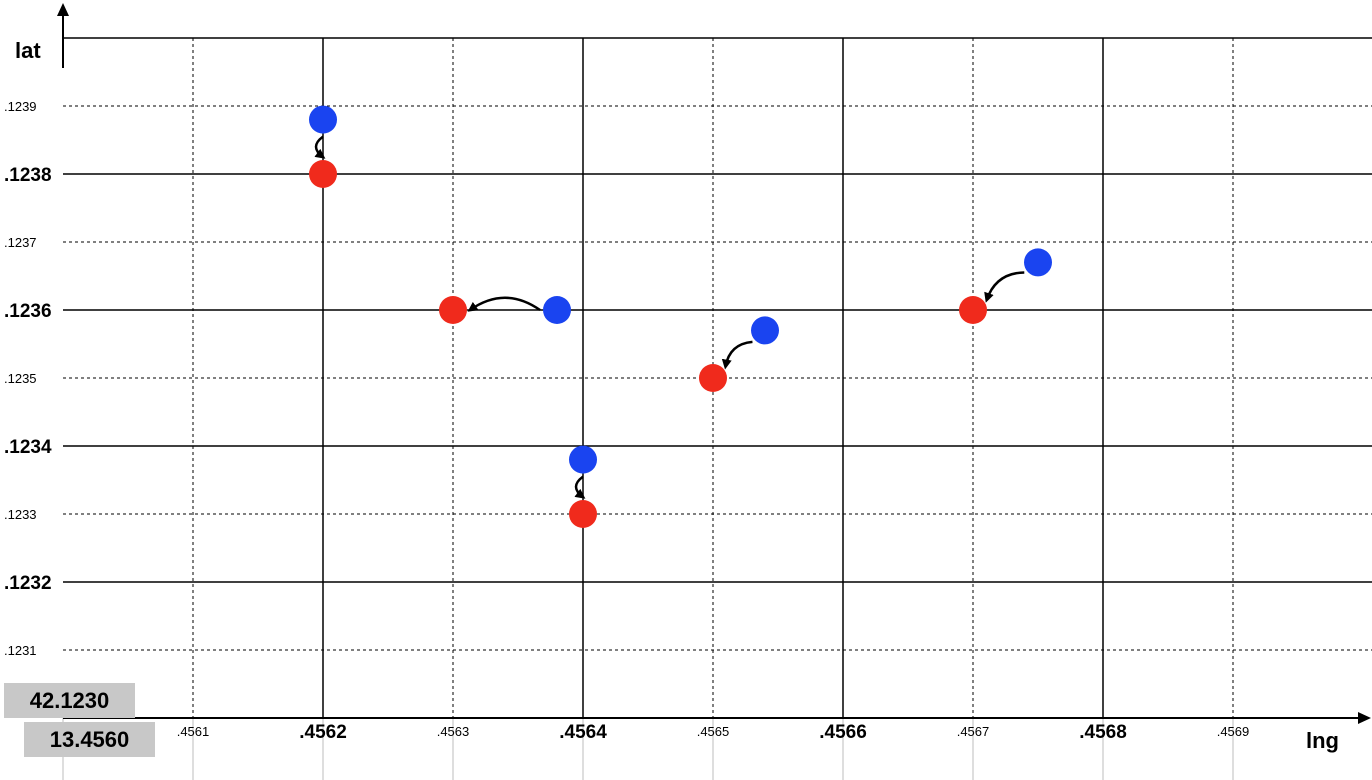  What do you see at coordinates (89, 739) in the screenshot?
I see `x-origin-label: 13.4560` at bounding box center [89, 739].